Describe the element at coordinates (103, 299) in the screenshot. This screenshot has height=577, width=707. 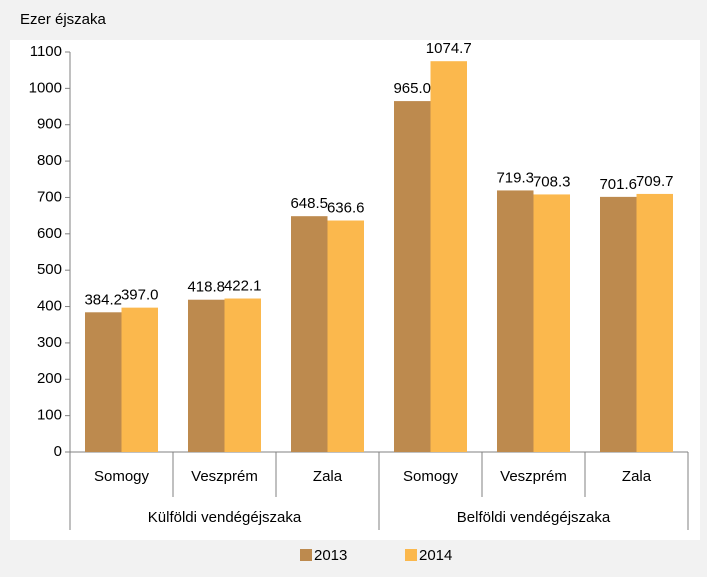
I see `value-label: 384.2` at that location.